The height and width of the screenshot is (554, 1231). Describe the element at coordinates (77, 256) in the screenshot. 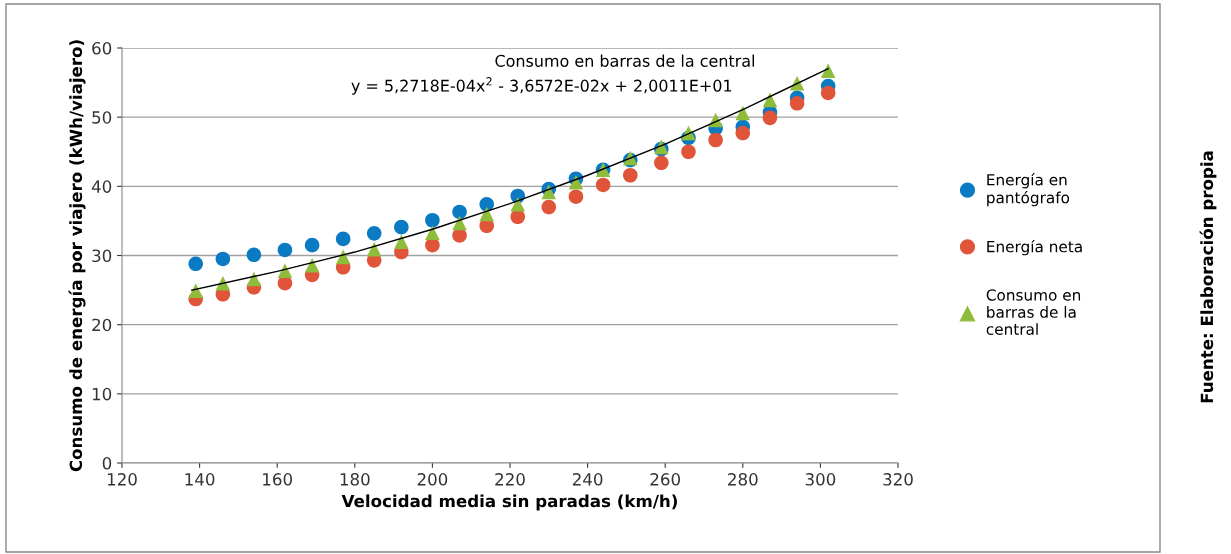

I see `y-axis-title: Consumo de energía por viajero (kWh/viajero)` at that location.